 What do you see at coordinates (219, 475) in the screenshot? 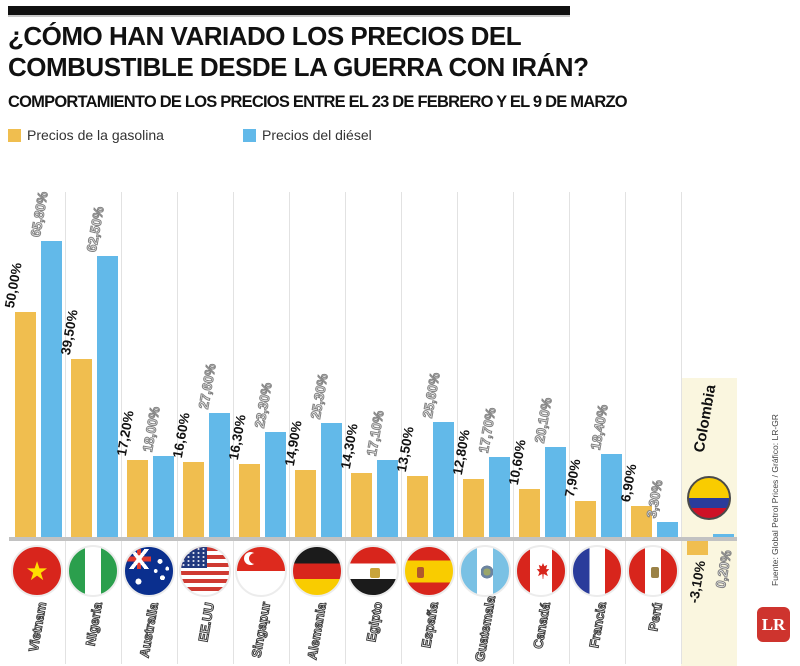
I see `diesel-bar-eeuu` at bounding box center [219, 475].